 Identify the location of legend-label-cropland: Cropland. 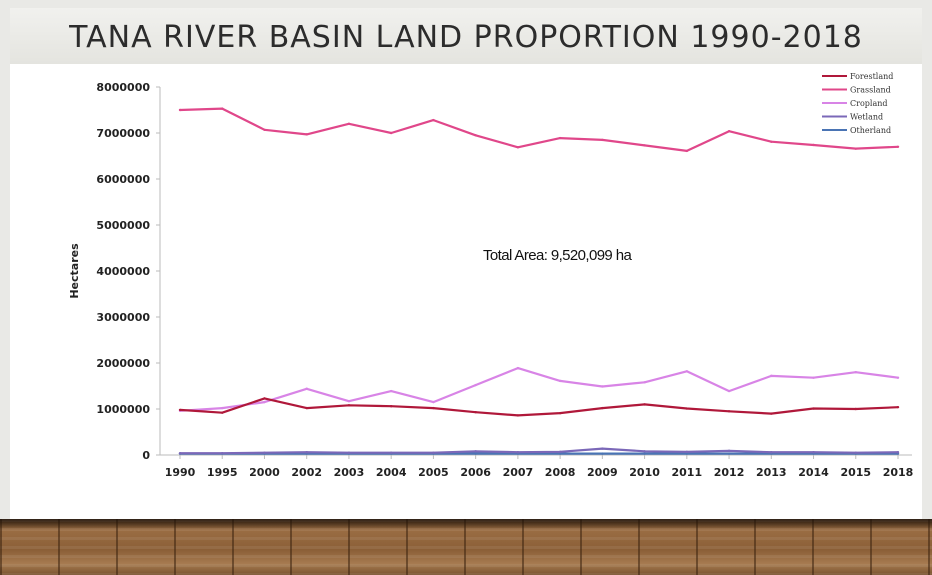
(868, 103).